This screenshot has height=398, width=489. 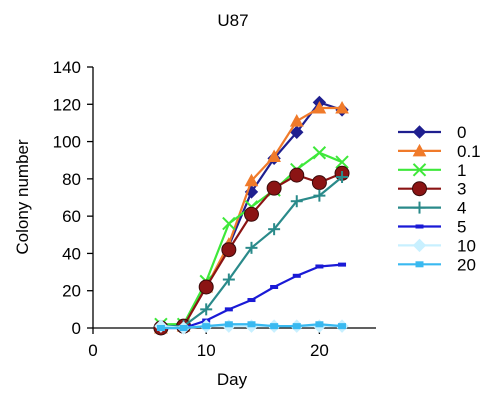 What do you see at coordinates (437, 264) in the screenshot?
I see `legend-item: 20` at bounding box center [437, 264].